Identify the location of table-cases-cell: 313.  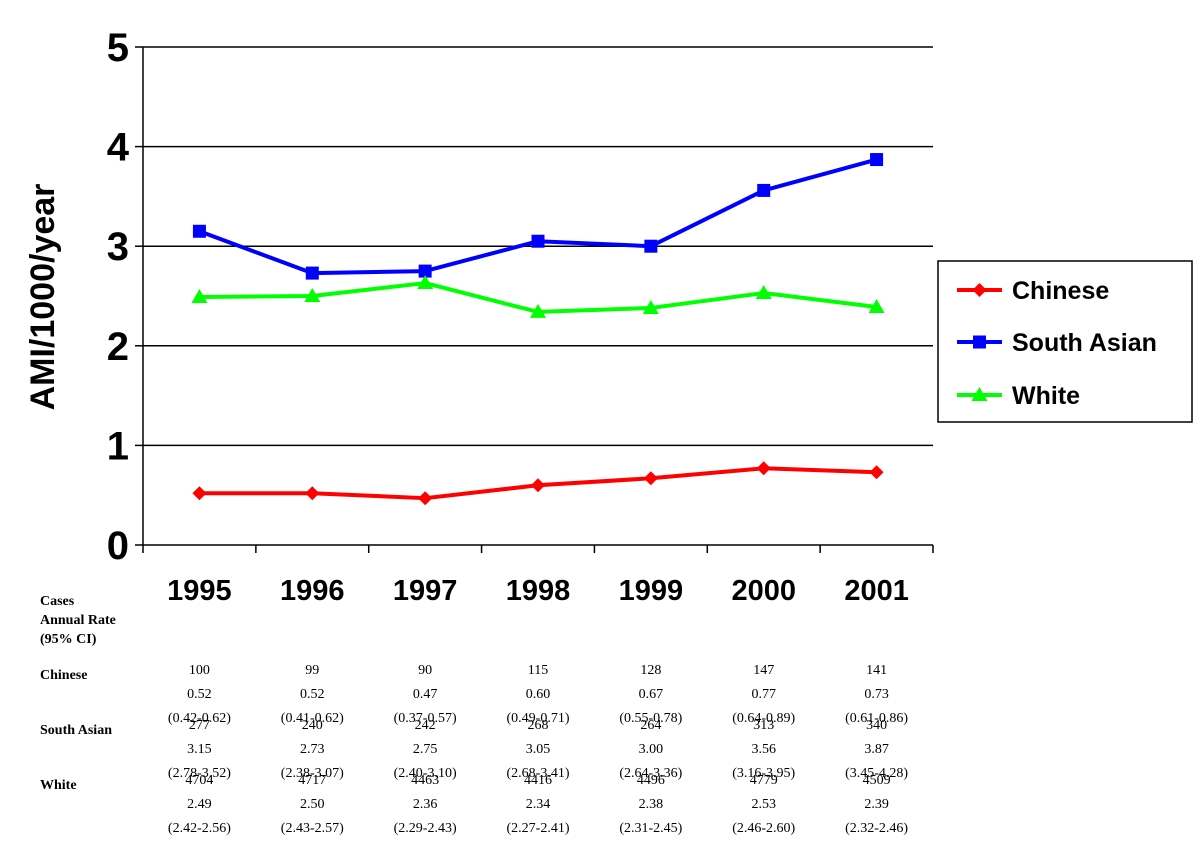
(763, 725).